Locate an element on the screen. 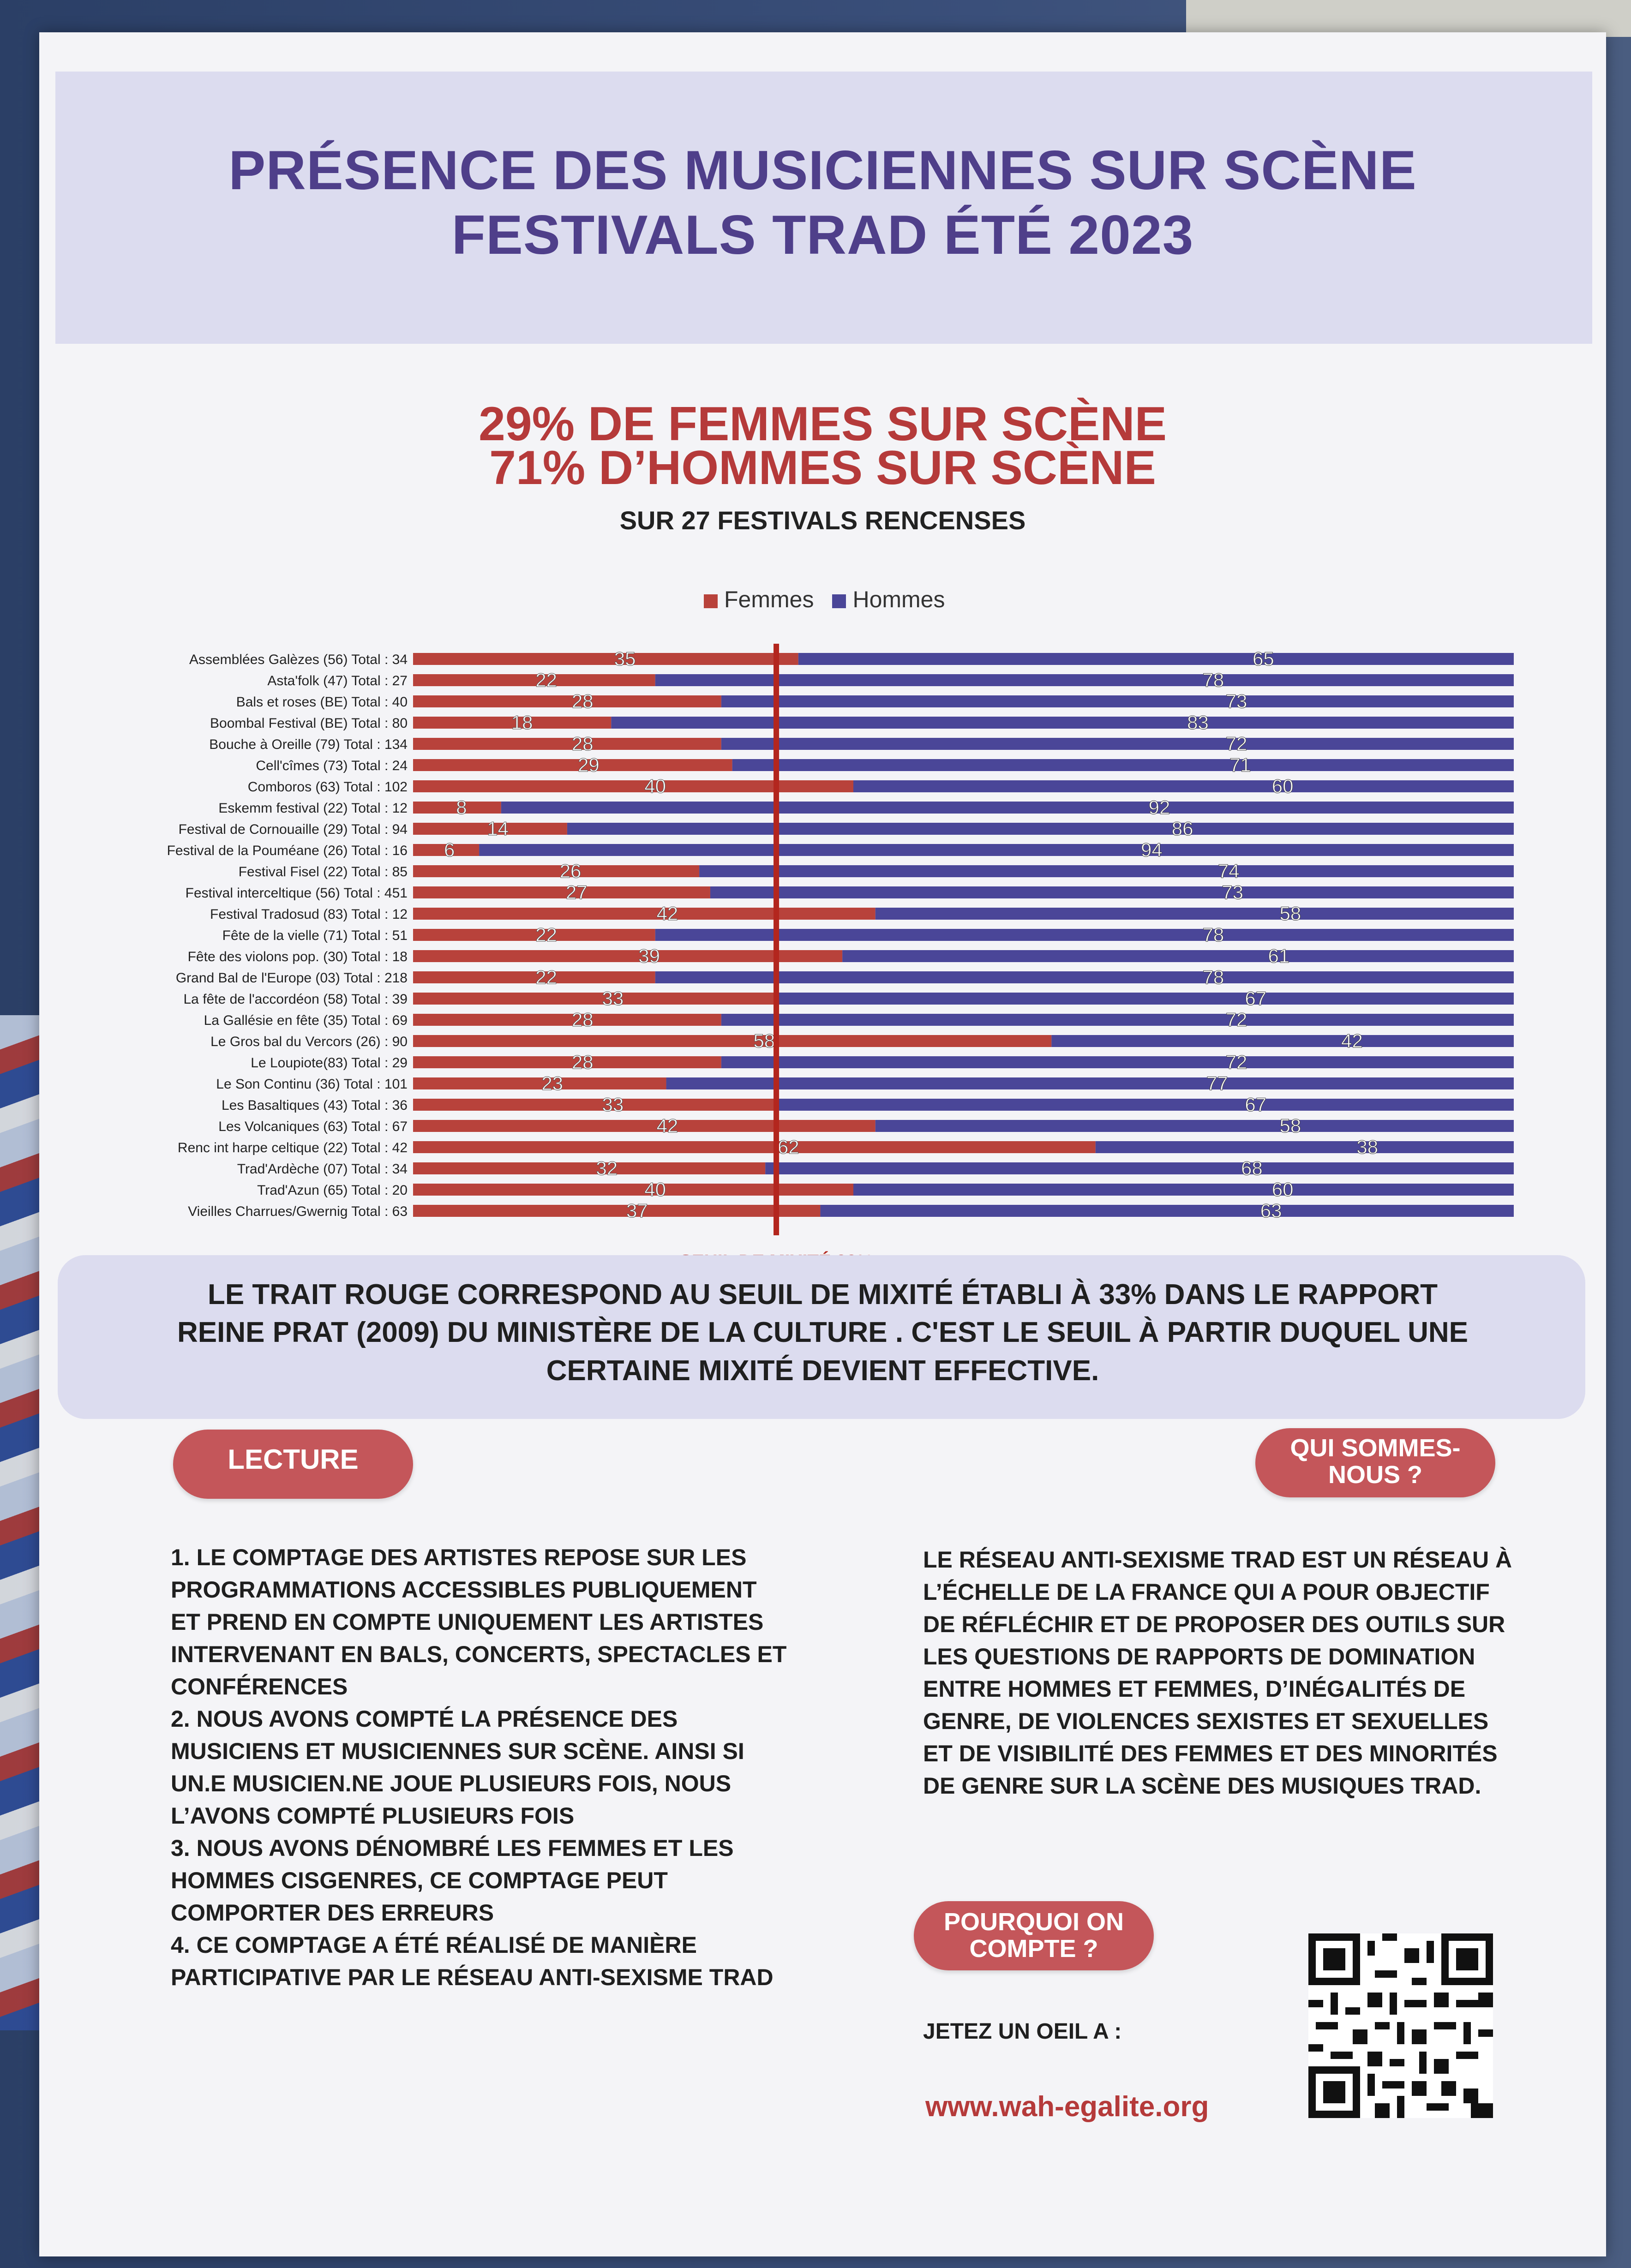 Image resolution: width=1631 pixels, height=2268 pixels. data-label-hommes: 73 is located at coordinates (1236, 701).